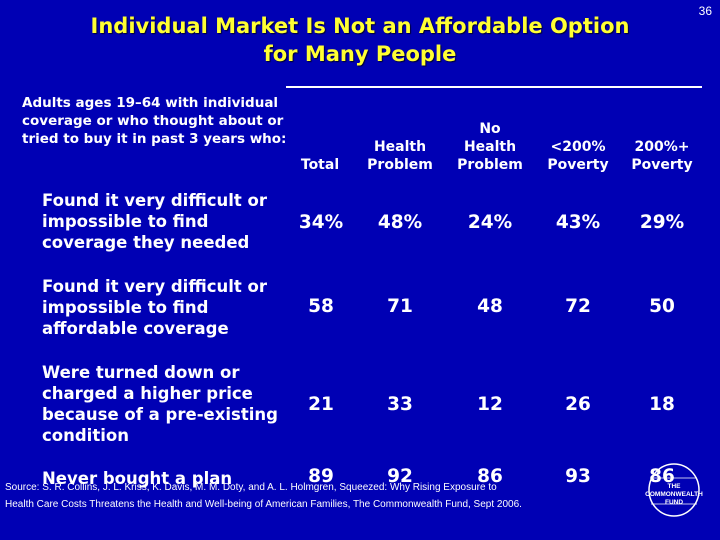  I want to click on cell-200-plus-poverty: 18, so click(662, 404).